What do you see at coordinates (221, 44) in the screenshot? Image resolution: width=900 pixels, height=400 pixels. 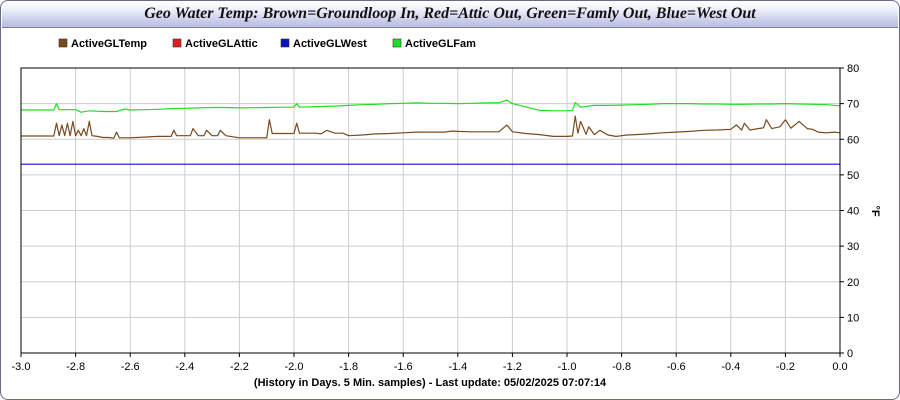 I see `legend-label-activeglattic: ActiveGLAttic` at bounding box center [221, 44].